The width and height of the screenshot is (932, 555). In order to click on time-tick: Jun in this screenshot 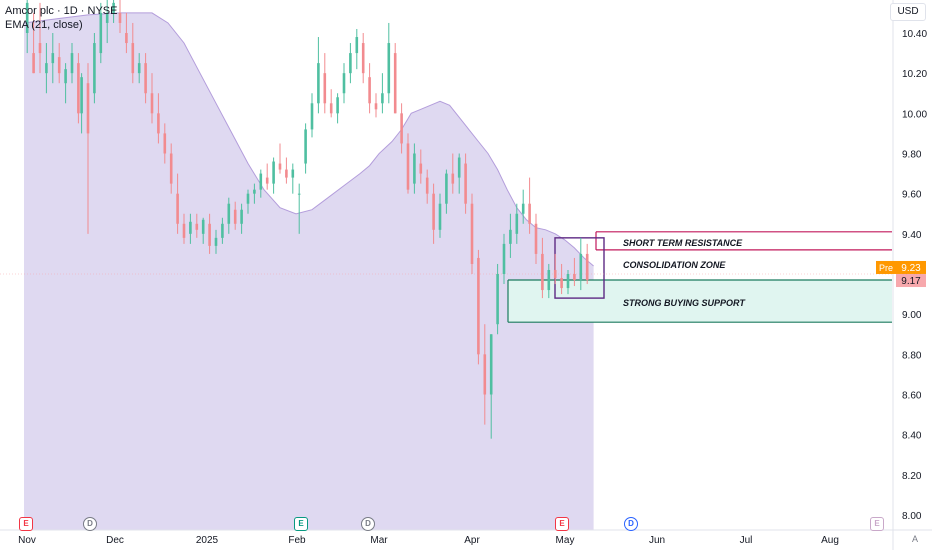, I will do `click(657, 540)`.